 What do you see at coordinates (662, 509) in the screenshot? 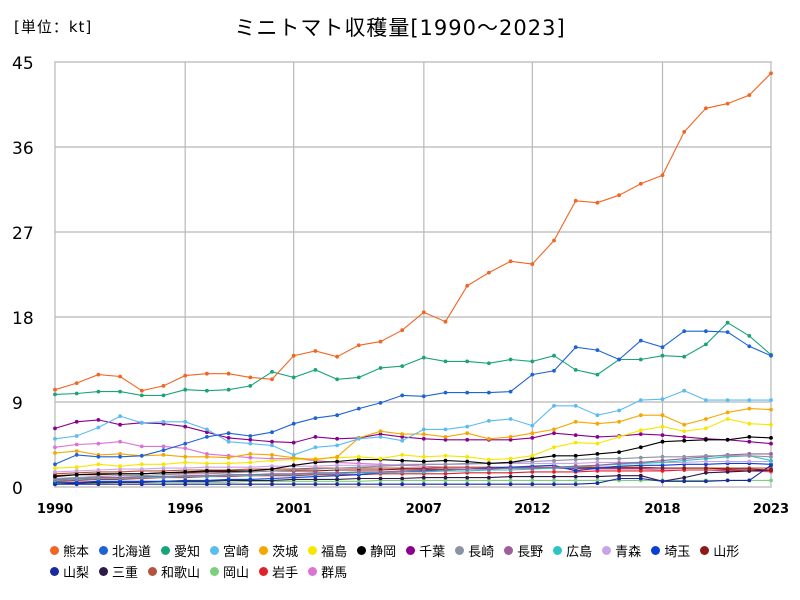
I see `x-tick-label: 2018` at bounding box center [662, 509].